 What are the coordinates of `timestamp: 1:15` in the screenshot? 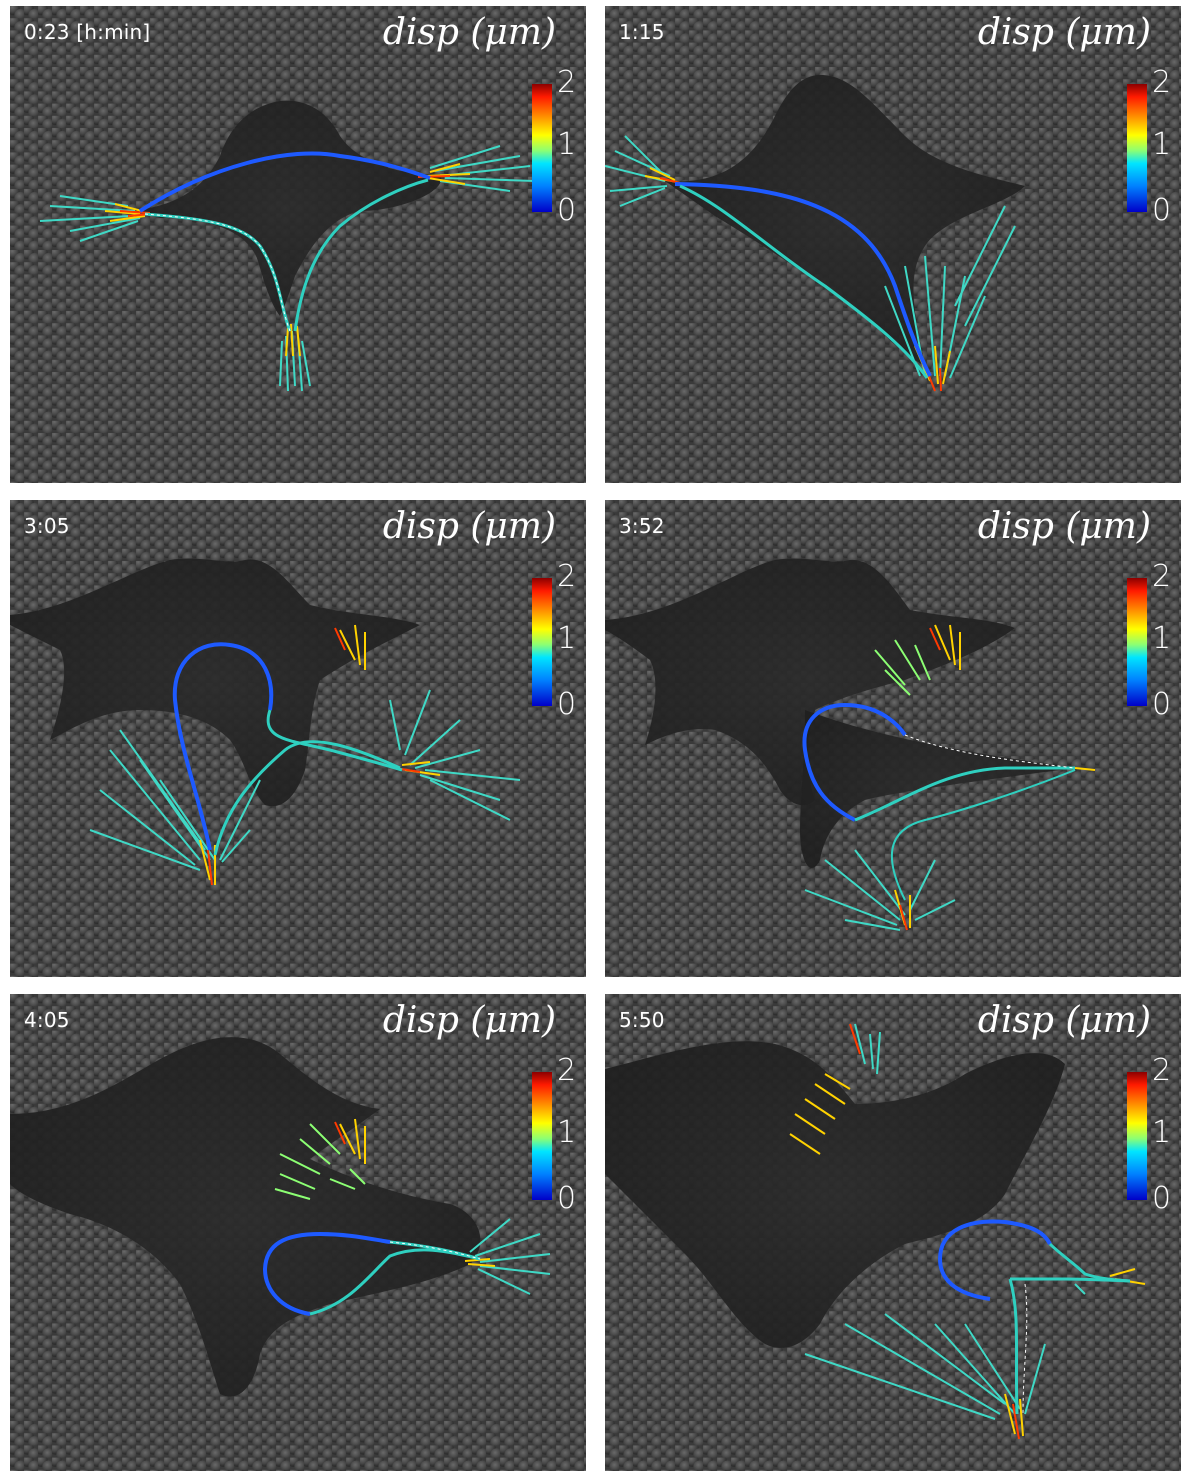 It's located at (642, 32).